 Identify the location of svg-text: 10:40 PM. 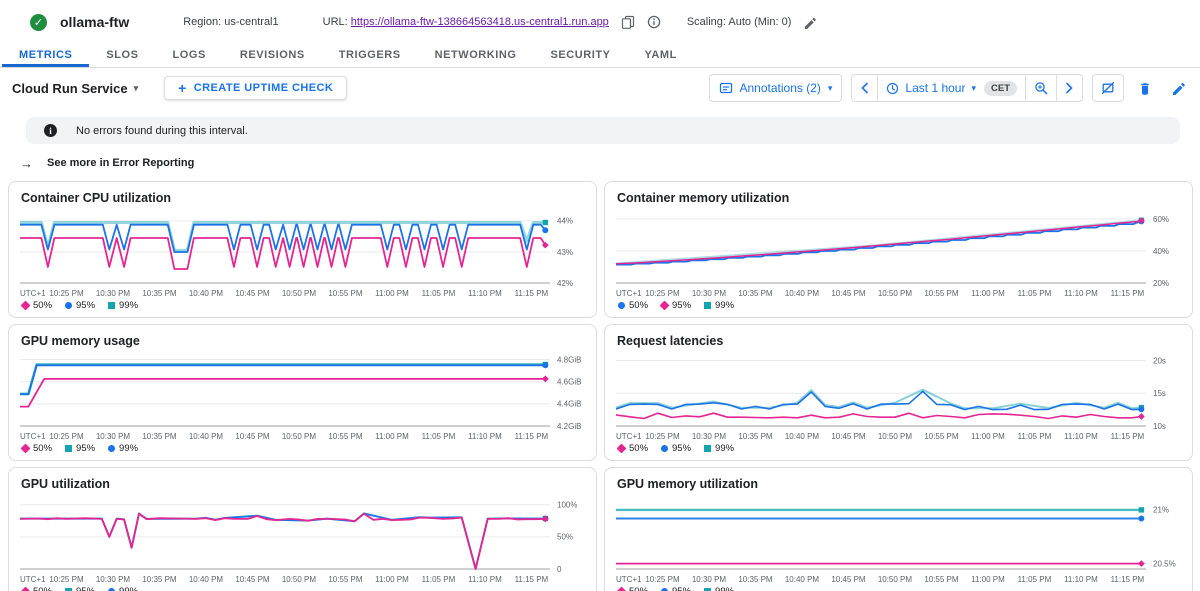
(802, 579).